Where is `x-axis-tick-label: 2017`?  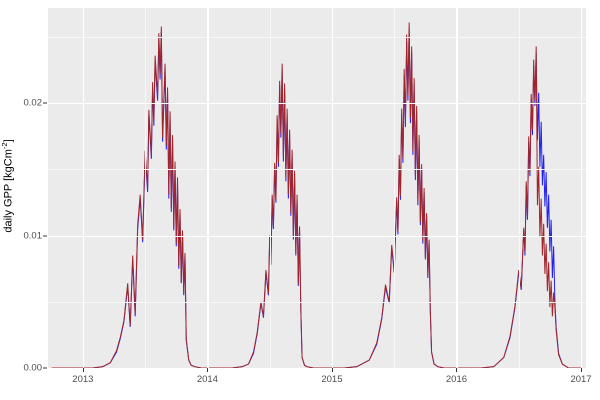
x-axis-tick-label: 2017 is located at coordinates (581, 379).